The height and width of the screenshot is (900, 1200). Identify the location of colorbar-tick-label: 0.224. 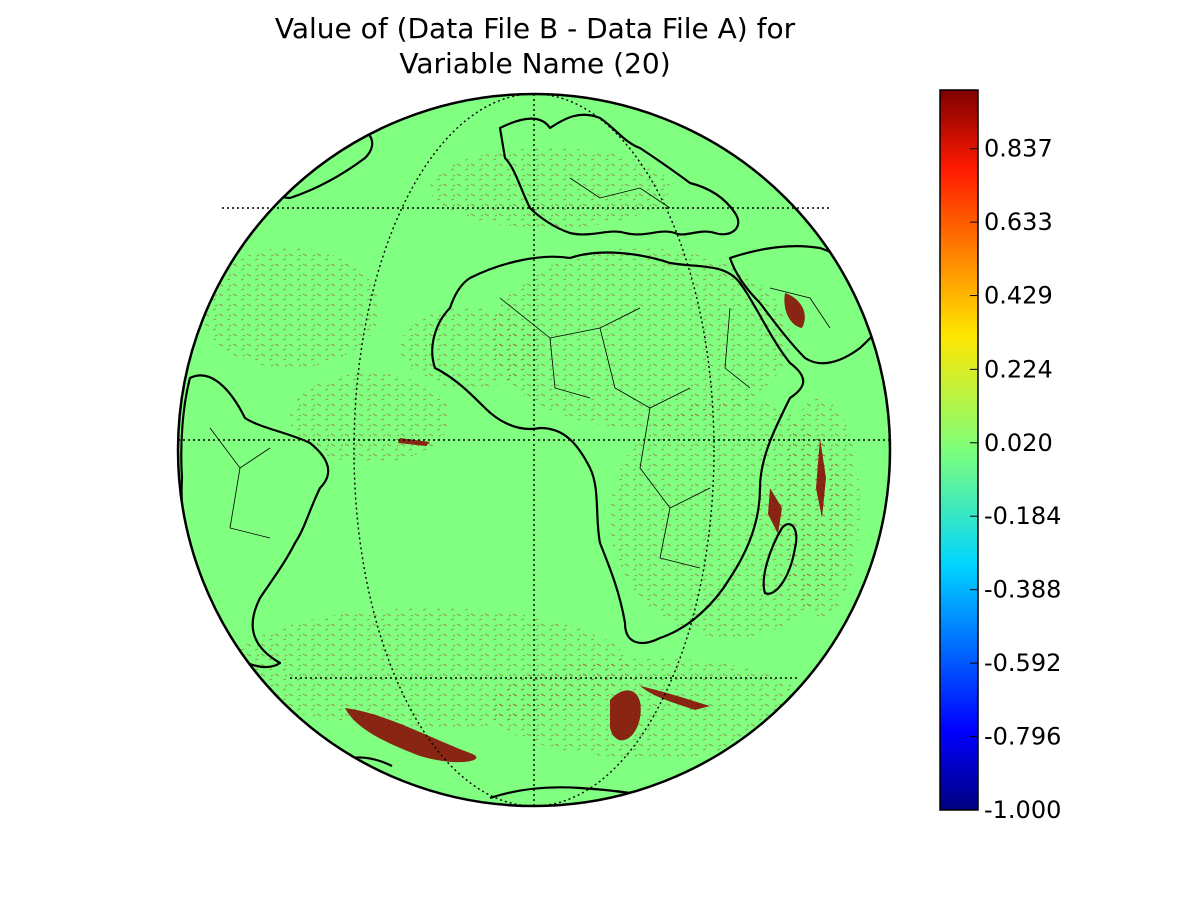
(1018, 369).